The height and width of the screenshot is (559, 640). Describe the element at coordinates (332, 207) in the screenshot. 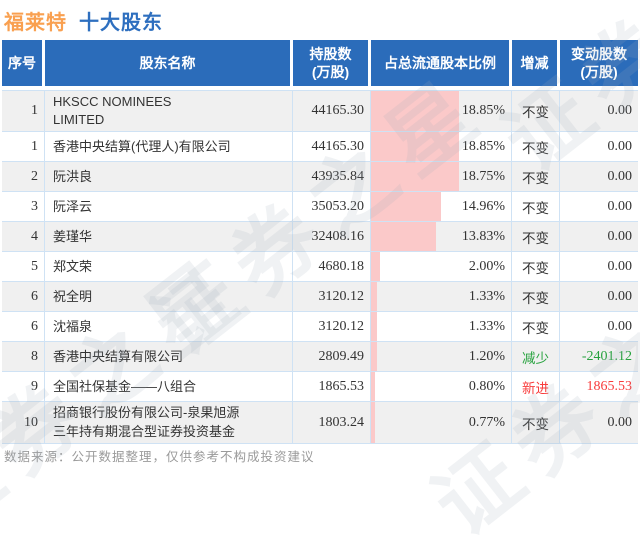

I see `shares-cell: 35053.20` at that location.